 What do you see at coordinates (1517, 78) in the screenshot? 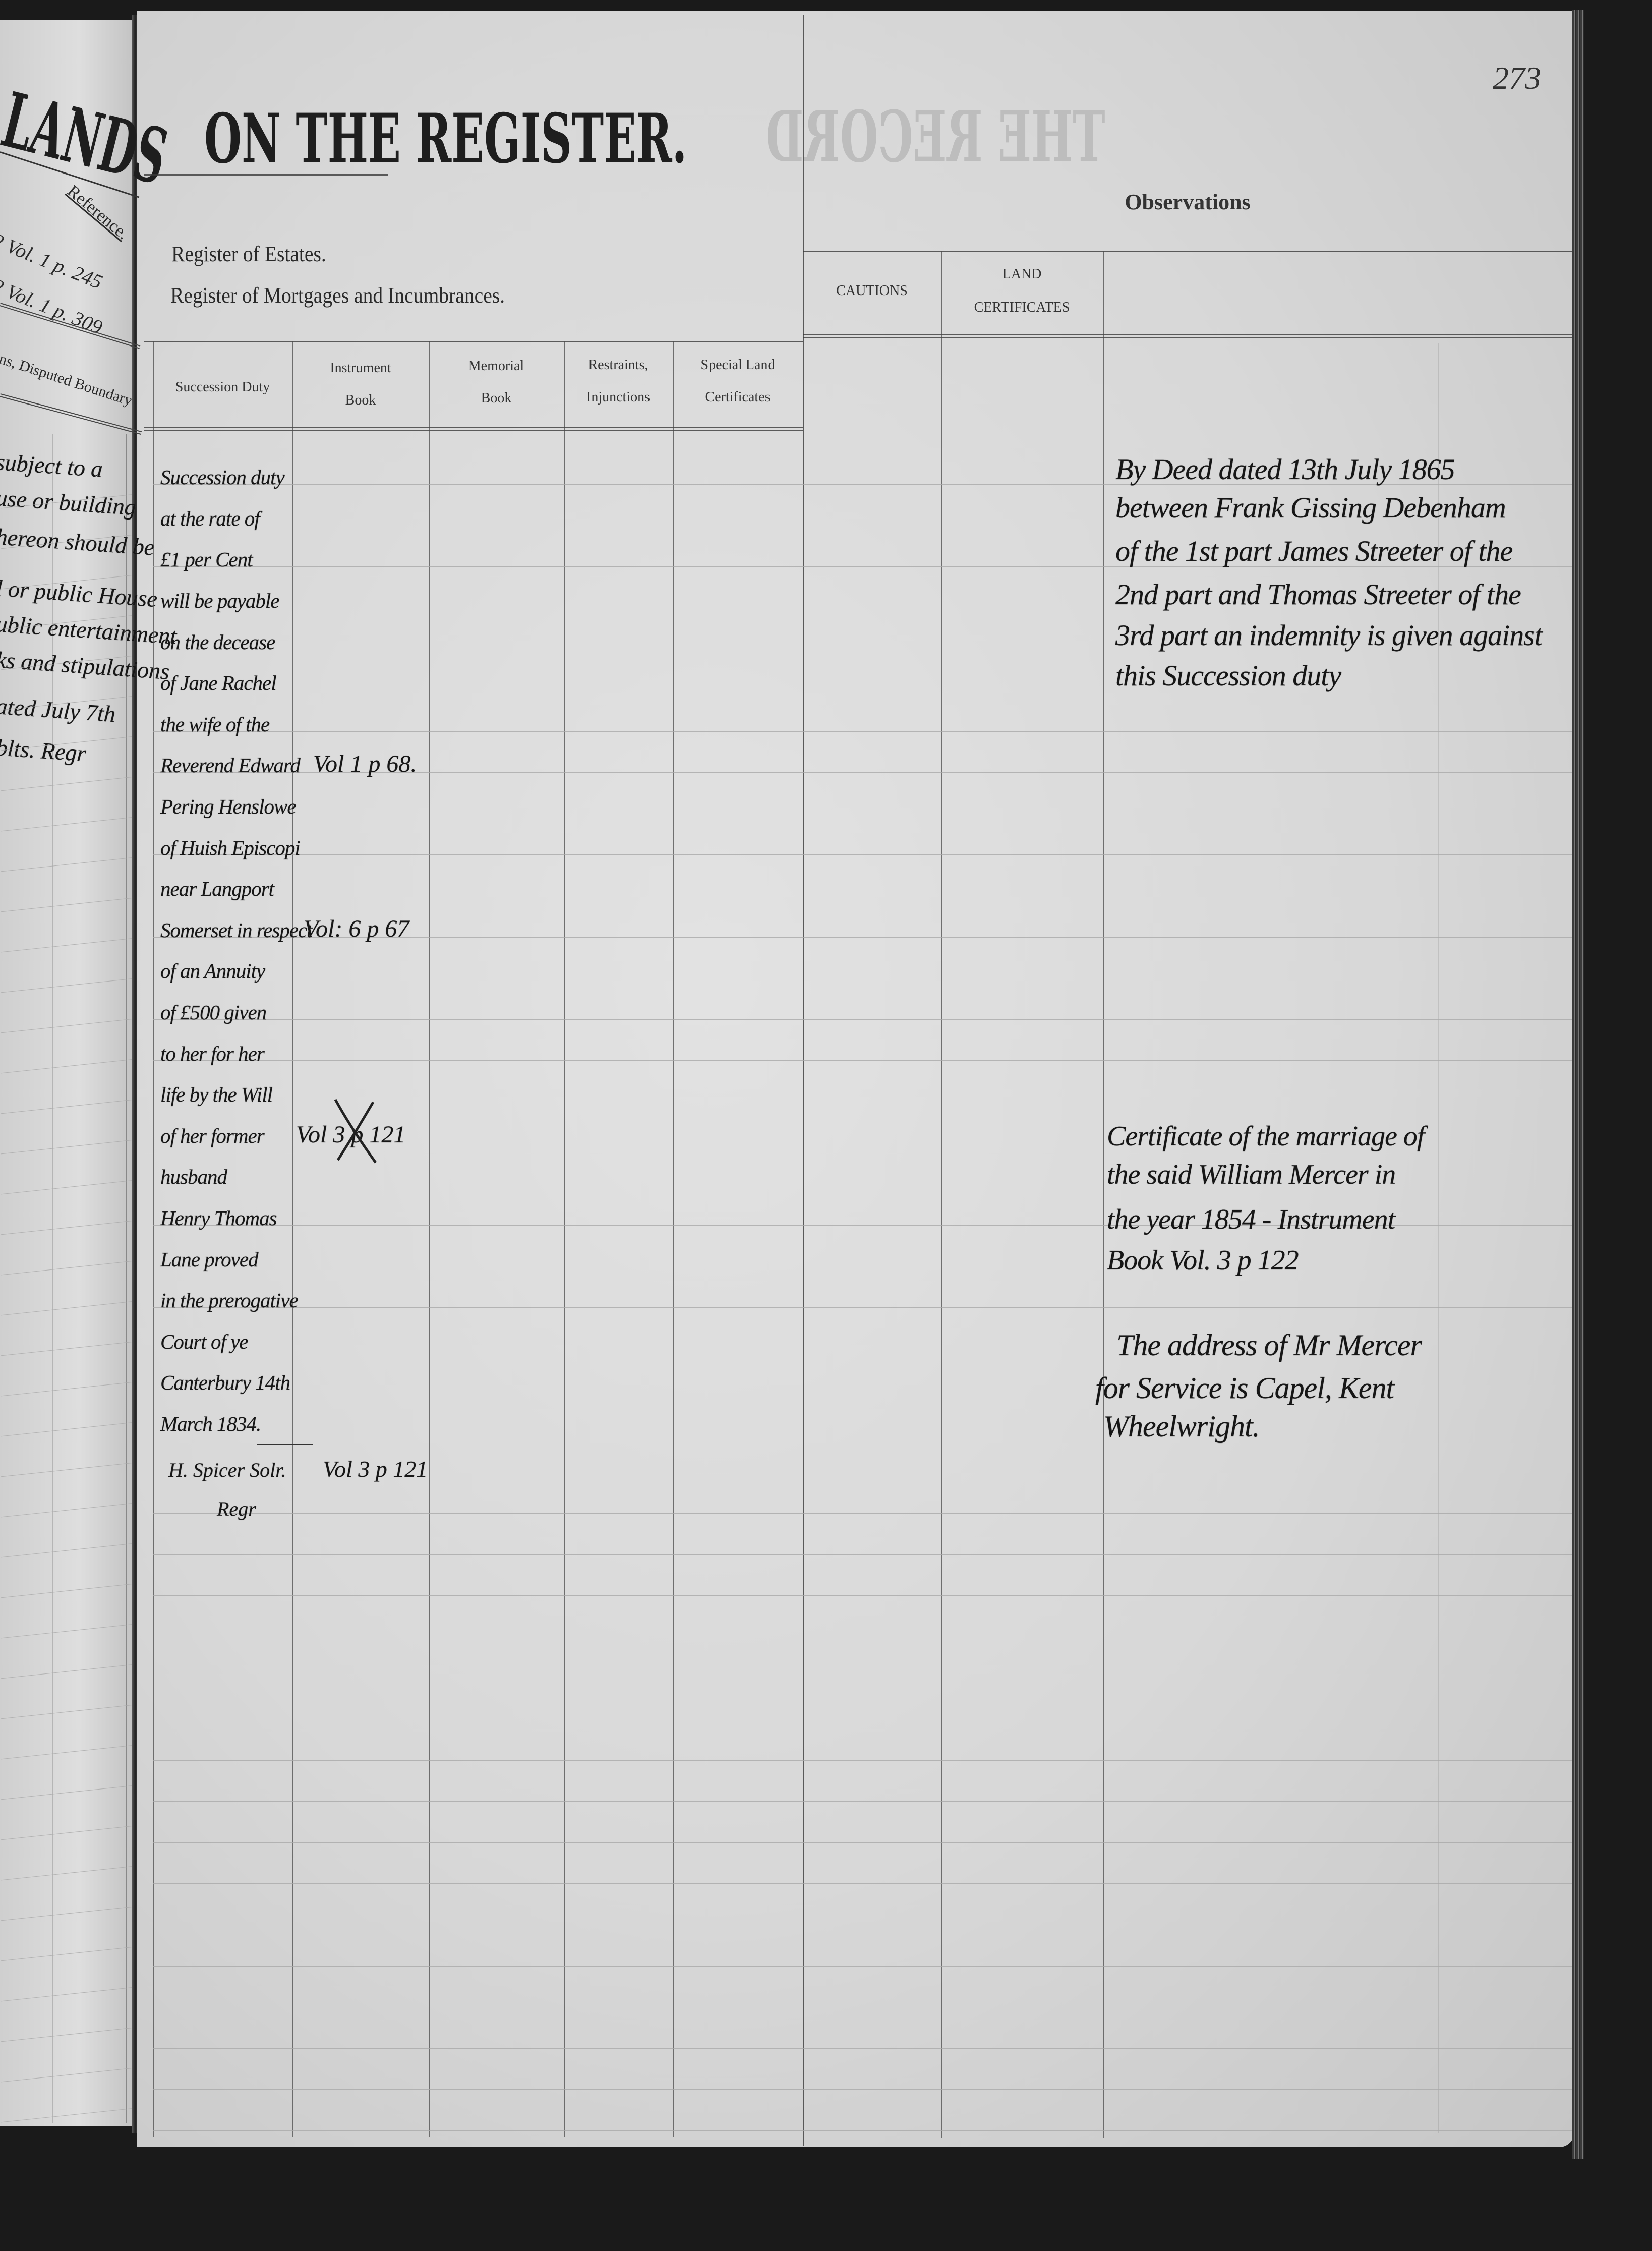
I see `page-number: 273` at bounding box center [1517, 78].